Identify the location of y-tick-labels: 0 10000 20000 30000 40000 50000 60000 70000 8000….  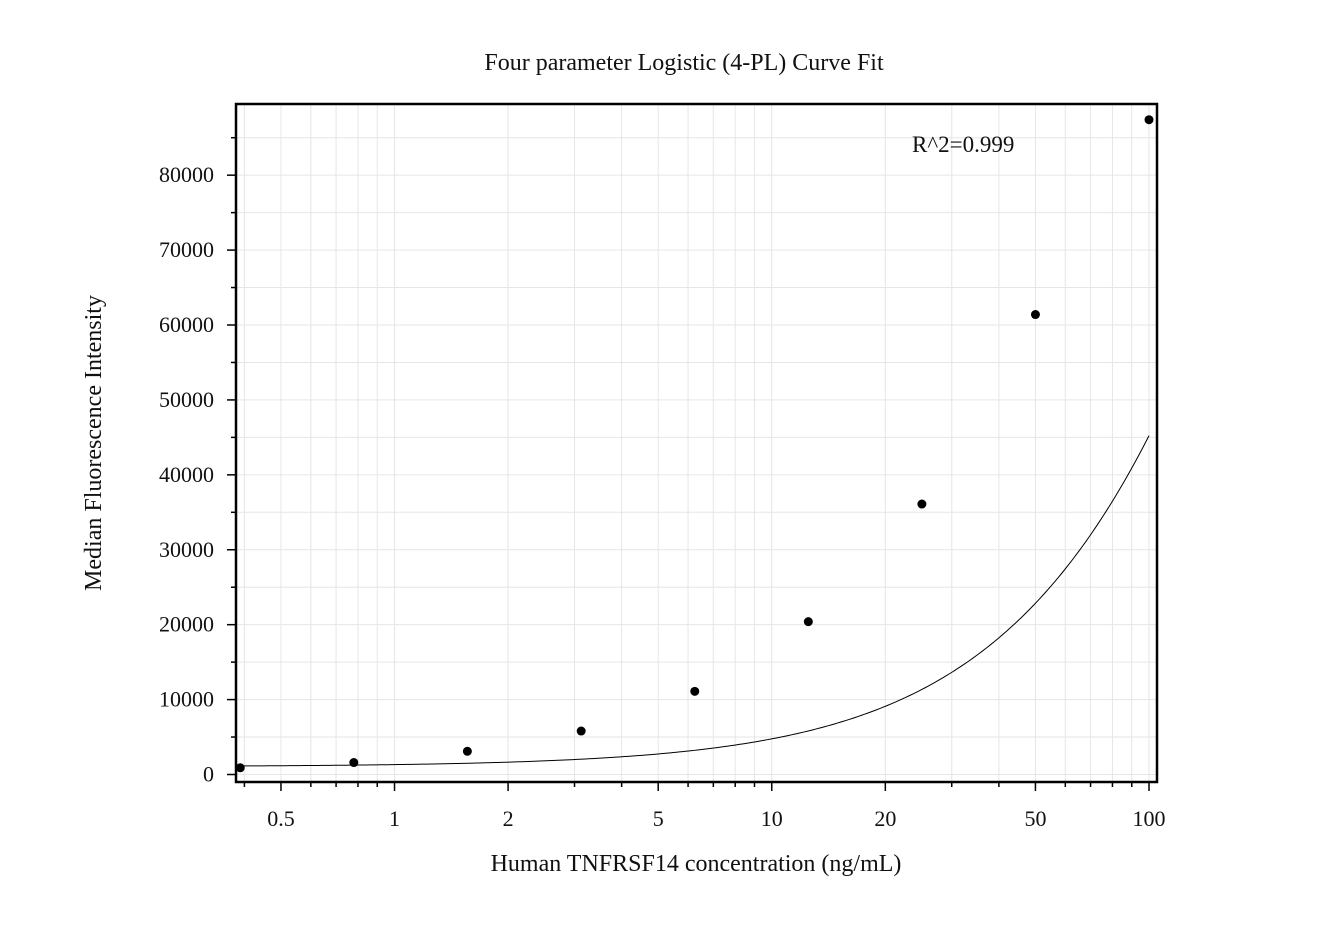
(186, 474).